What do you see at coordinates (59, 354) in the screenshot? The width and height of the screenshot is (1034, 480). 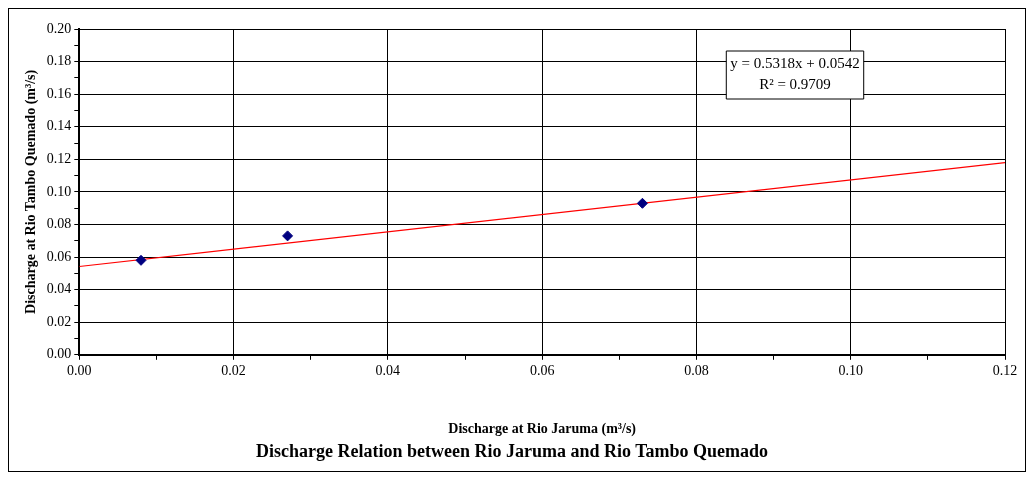 I see `y-tick-label: 0.00` at bounding box center [59, 354].